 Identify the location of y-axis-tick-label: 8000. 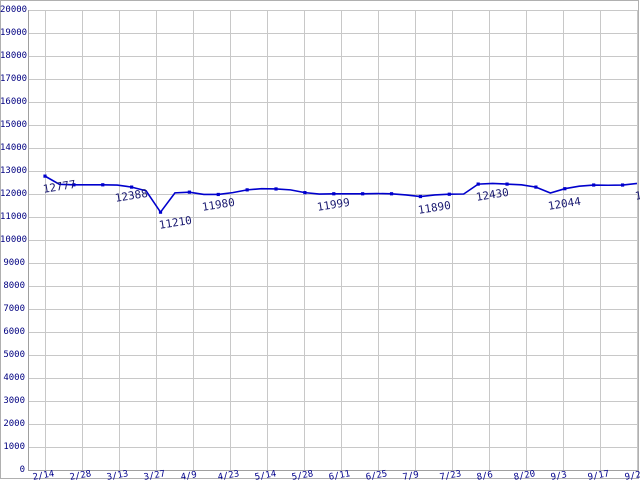
(12, 286).